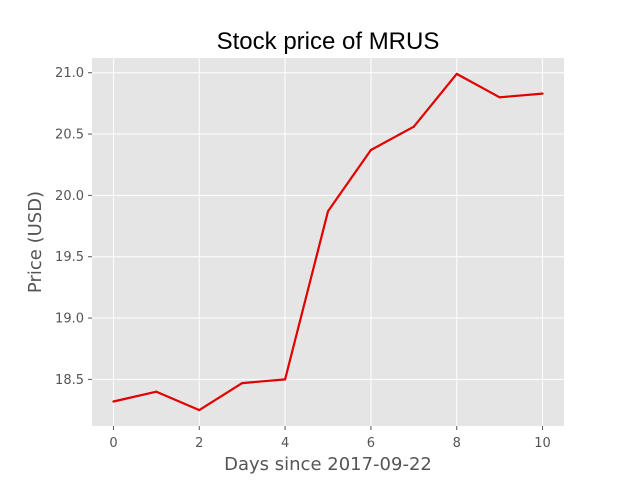 The image size is (640, 480). Describe the element at coordinates (69, 257) in the screenshot. I see `y-tick-label: 19.5` at that location.